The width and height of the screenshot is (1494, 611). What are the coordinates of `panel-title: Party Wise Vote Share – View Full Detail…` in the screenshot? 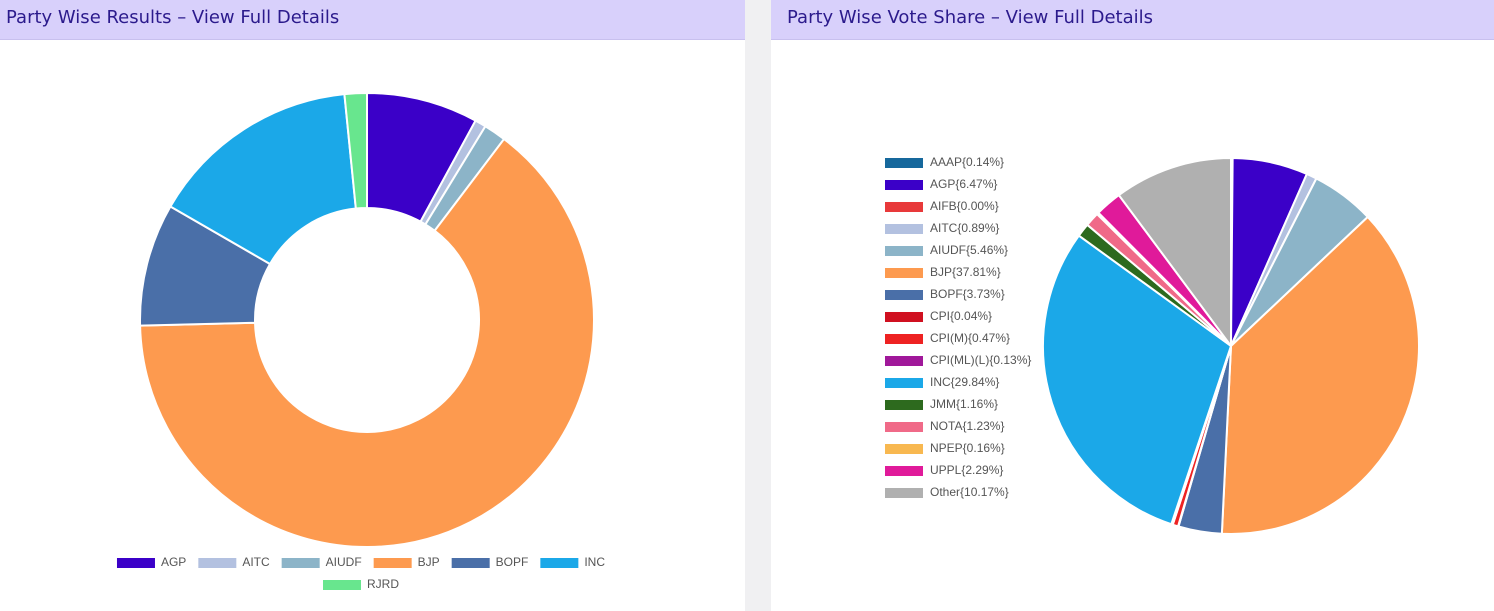 It's located at (1132, 20).